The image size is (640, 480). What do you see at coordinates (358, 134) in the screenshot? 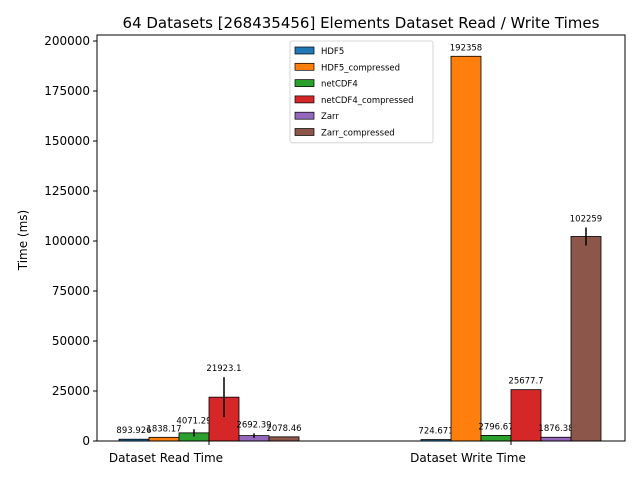
I see `legend-label-Zarr_compressed: Zarr_compressed` at bounding box center [358, 134].